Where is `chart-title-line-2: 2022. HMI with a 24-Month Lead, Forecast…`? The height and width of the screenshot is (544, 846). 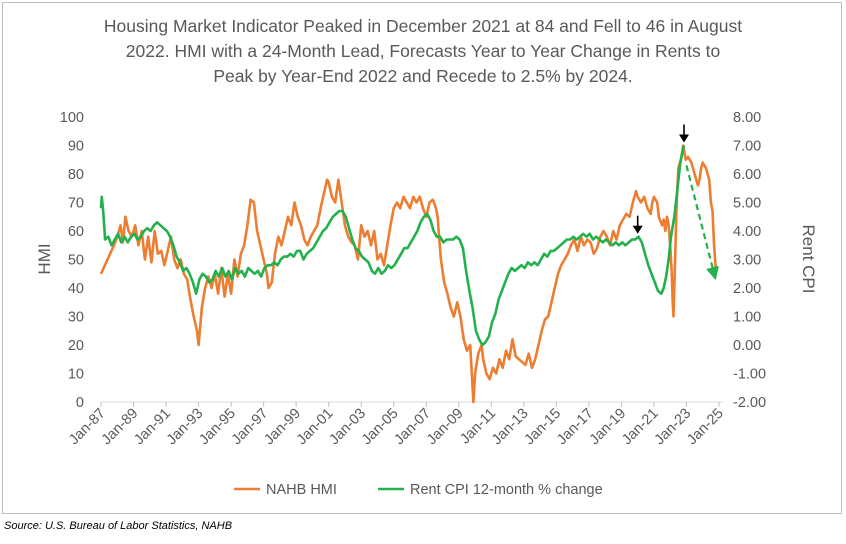
chart-title-line-2: 2022. HMI with a 24-Month Lead, Forecast… is located at coordinates (423, 51).